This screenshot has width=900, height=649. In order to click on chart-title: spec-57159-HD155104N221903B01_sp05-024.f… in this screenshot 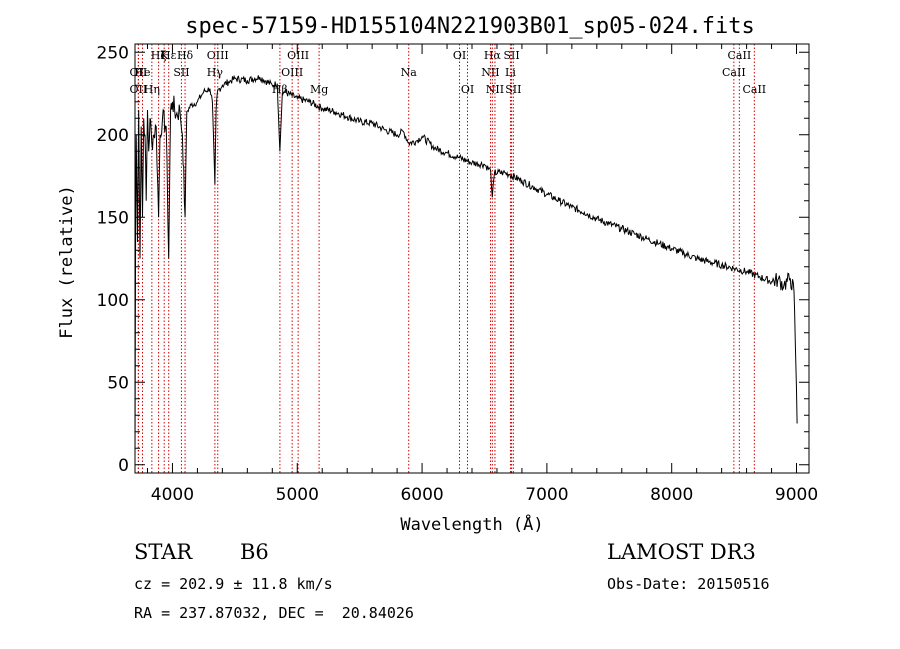, I will do `click(470, 26)`.